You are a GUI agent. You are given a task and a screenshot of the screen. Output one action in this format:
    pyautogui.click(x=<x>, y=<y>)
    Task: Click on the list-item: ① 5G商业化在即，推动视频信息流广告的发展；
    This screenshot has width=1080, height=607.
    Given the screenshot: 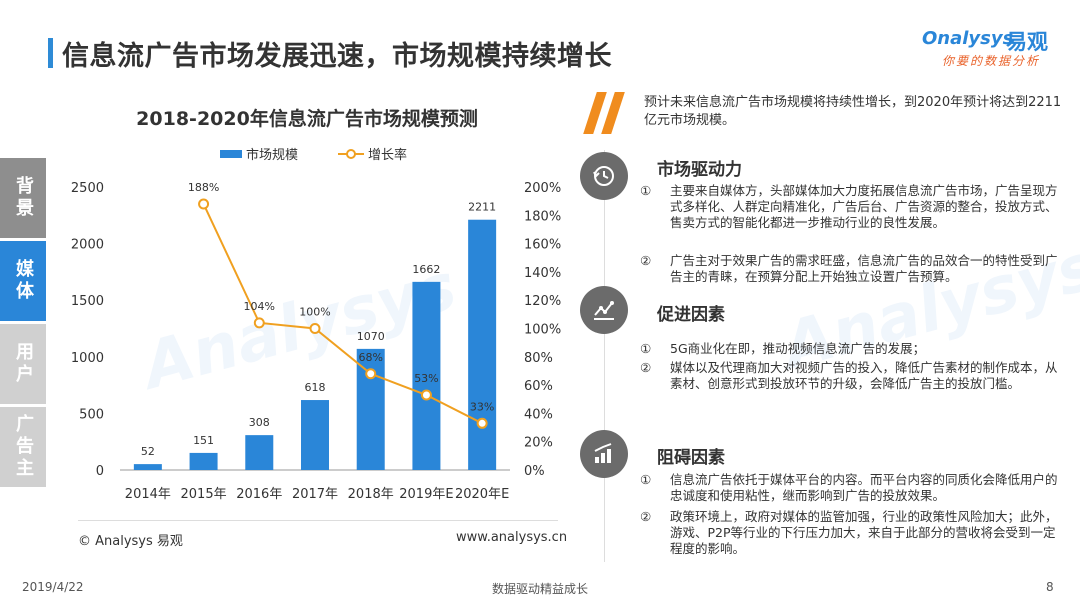 What is the action you would take?
    pyautogui.click(x=850, y=349)
    